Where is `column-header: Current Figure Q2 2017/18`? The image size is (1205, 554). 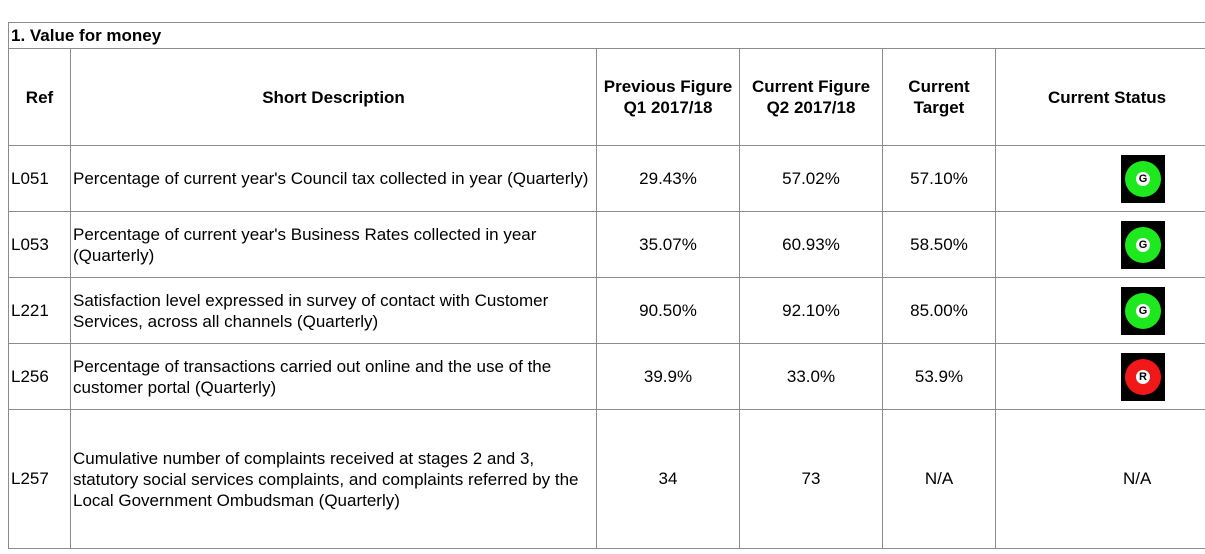
column-header: Current Figure Q2 2017/18 is located at coordinates (811, 97).